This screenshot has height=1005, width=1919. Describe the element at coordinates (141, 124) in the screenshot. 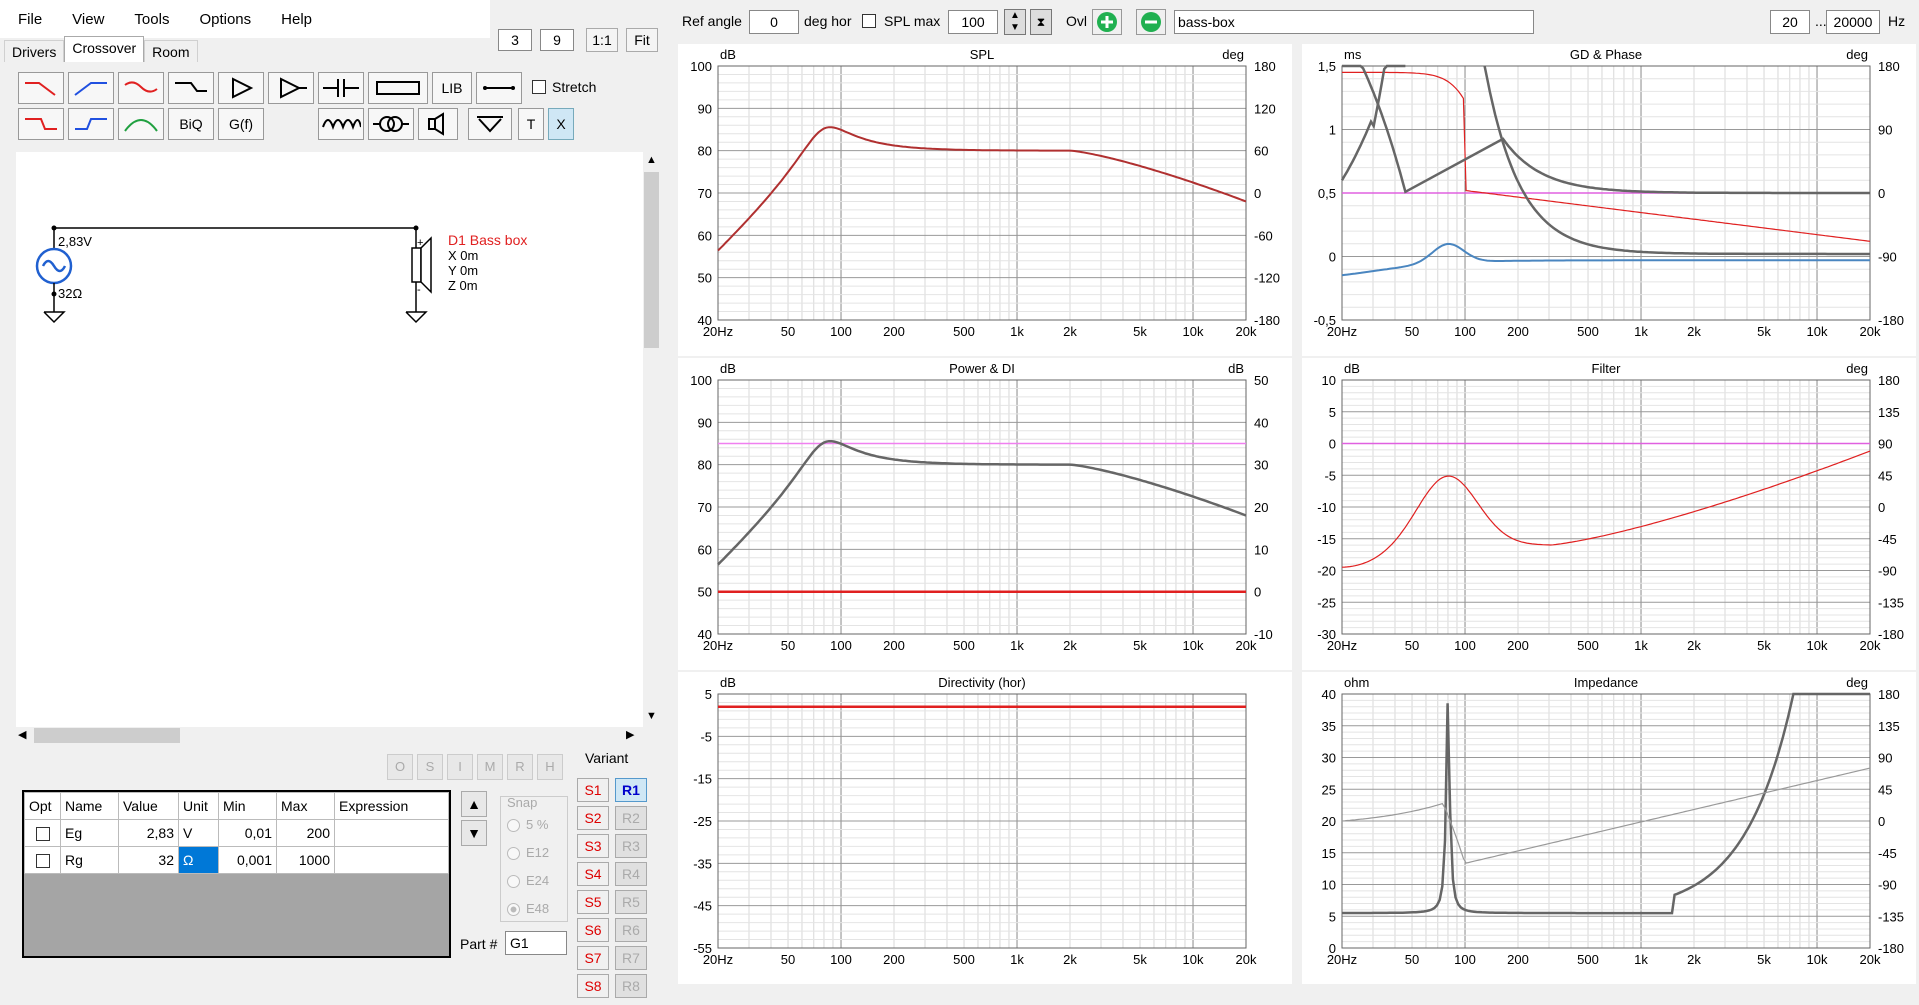

I see `bandpass-green-tool` at that location.